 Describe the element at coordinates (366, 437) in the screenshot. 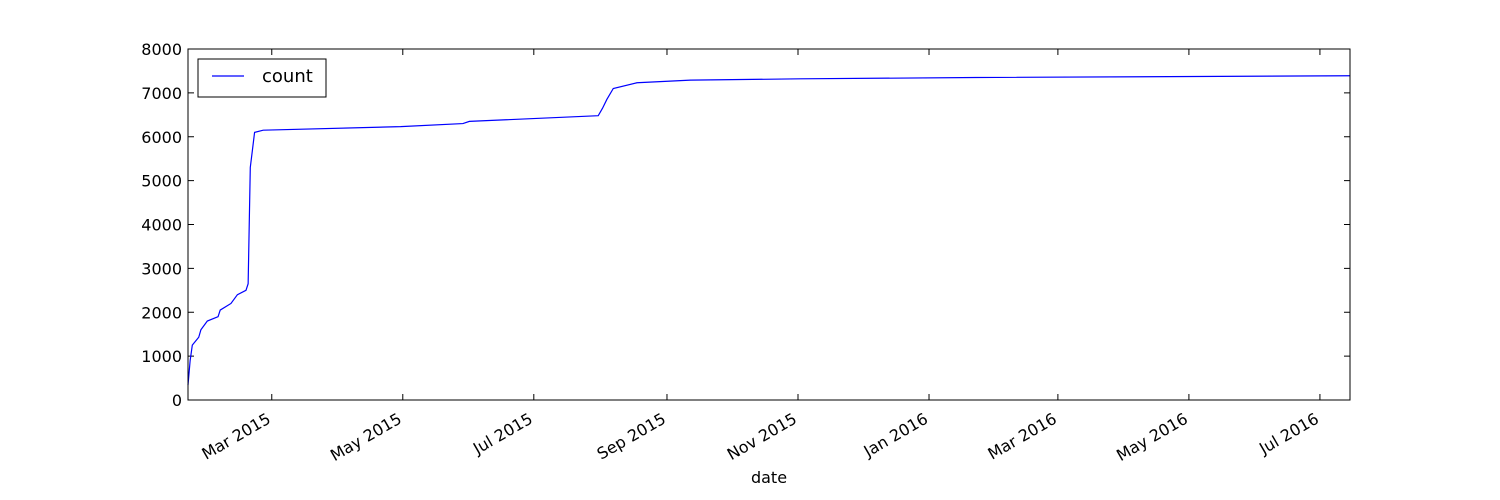

I see `x-tick-label: May 2015` at that location.